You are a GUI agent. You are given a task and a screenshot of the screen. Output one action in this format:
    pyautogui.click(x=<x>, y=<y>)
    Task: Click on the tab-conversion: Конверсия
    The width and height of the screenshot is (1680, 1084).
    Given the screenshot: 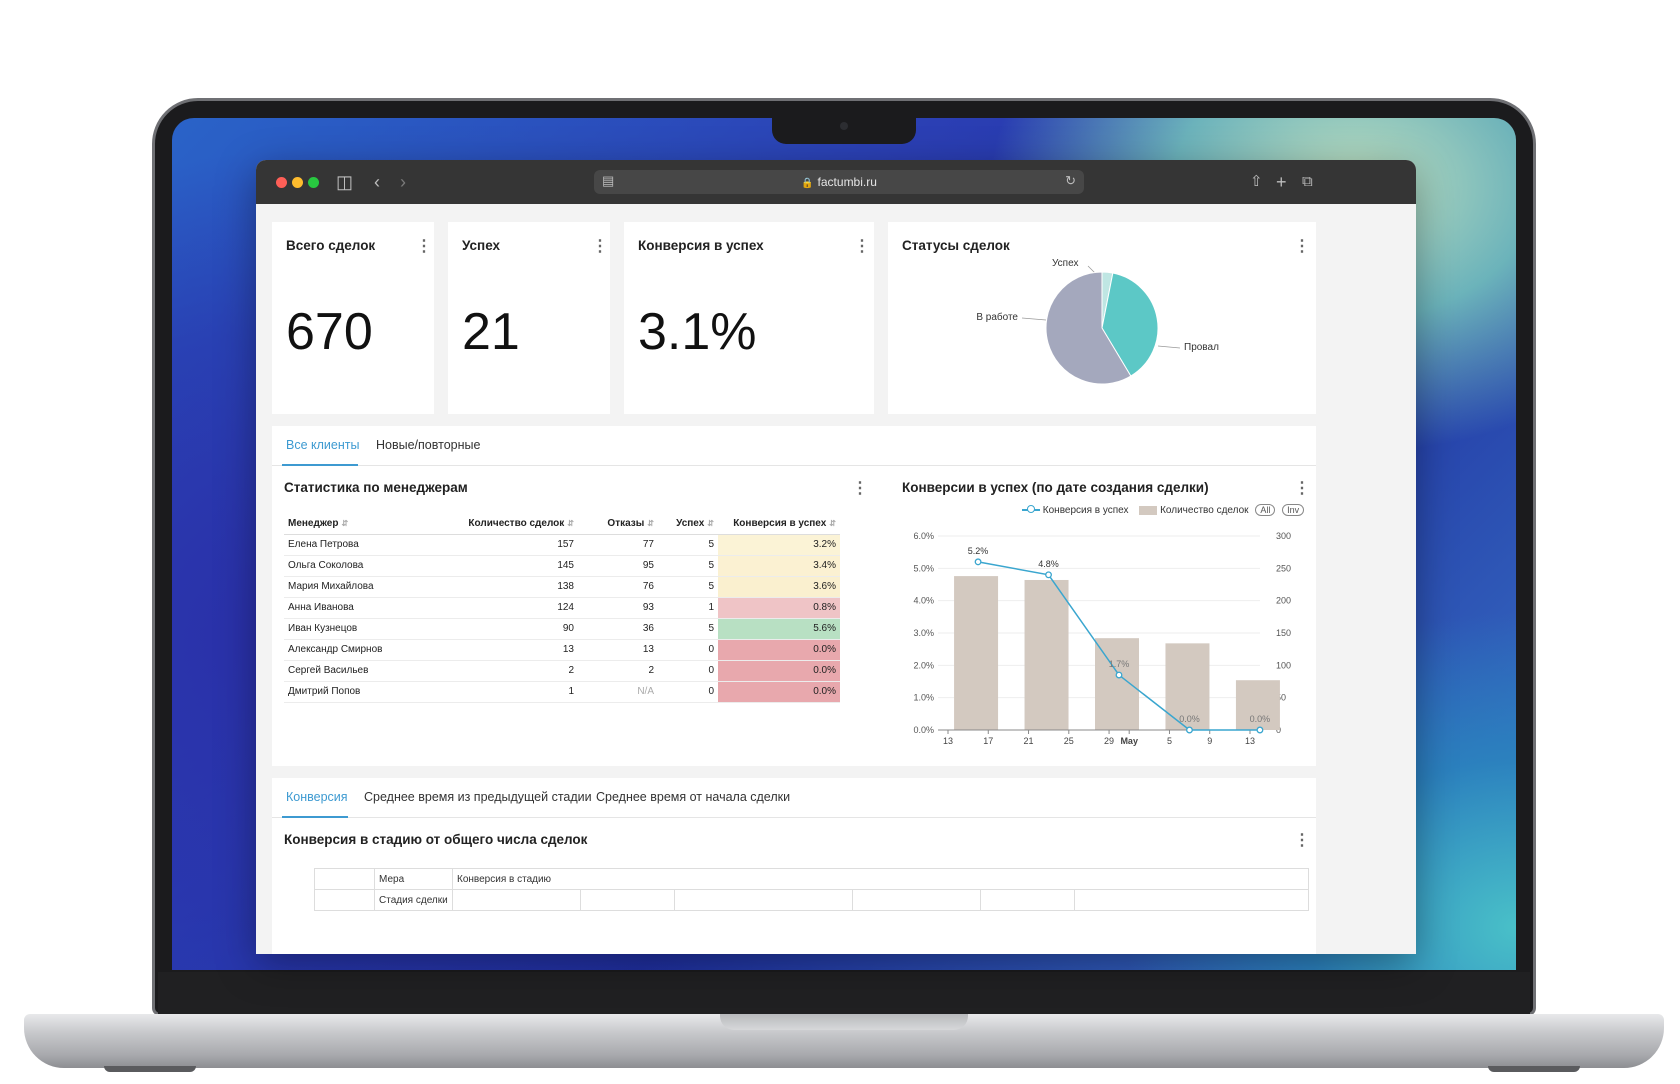 What is the action you would take?
    pyautogui.click(x=317, y=797)
    